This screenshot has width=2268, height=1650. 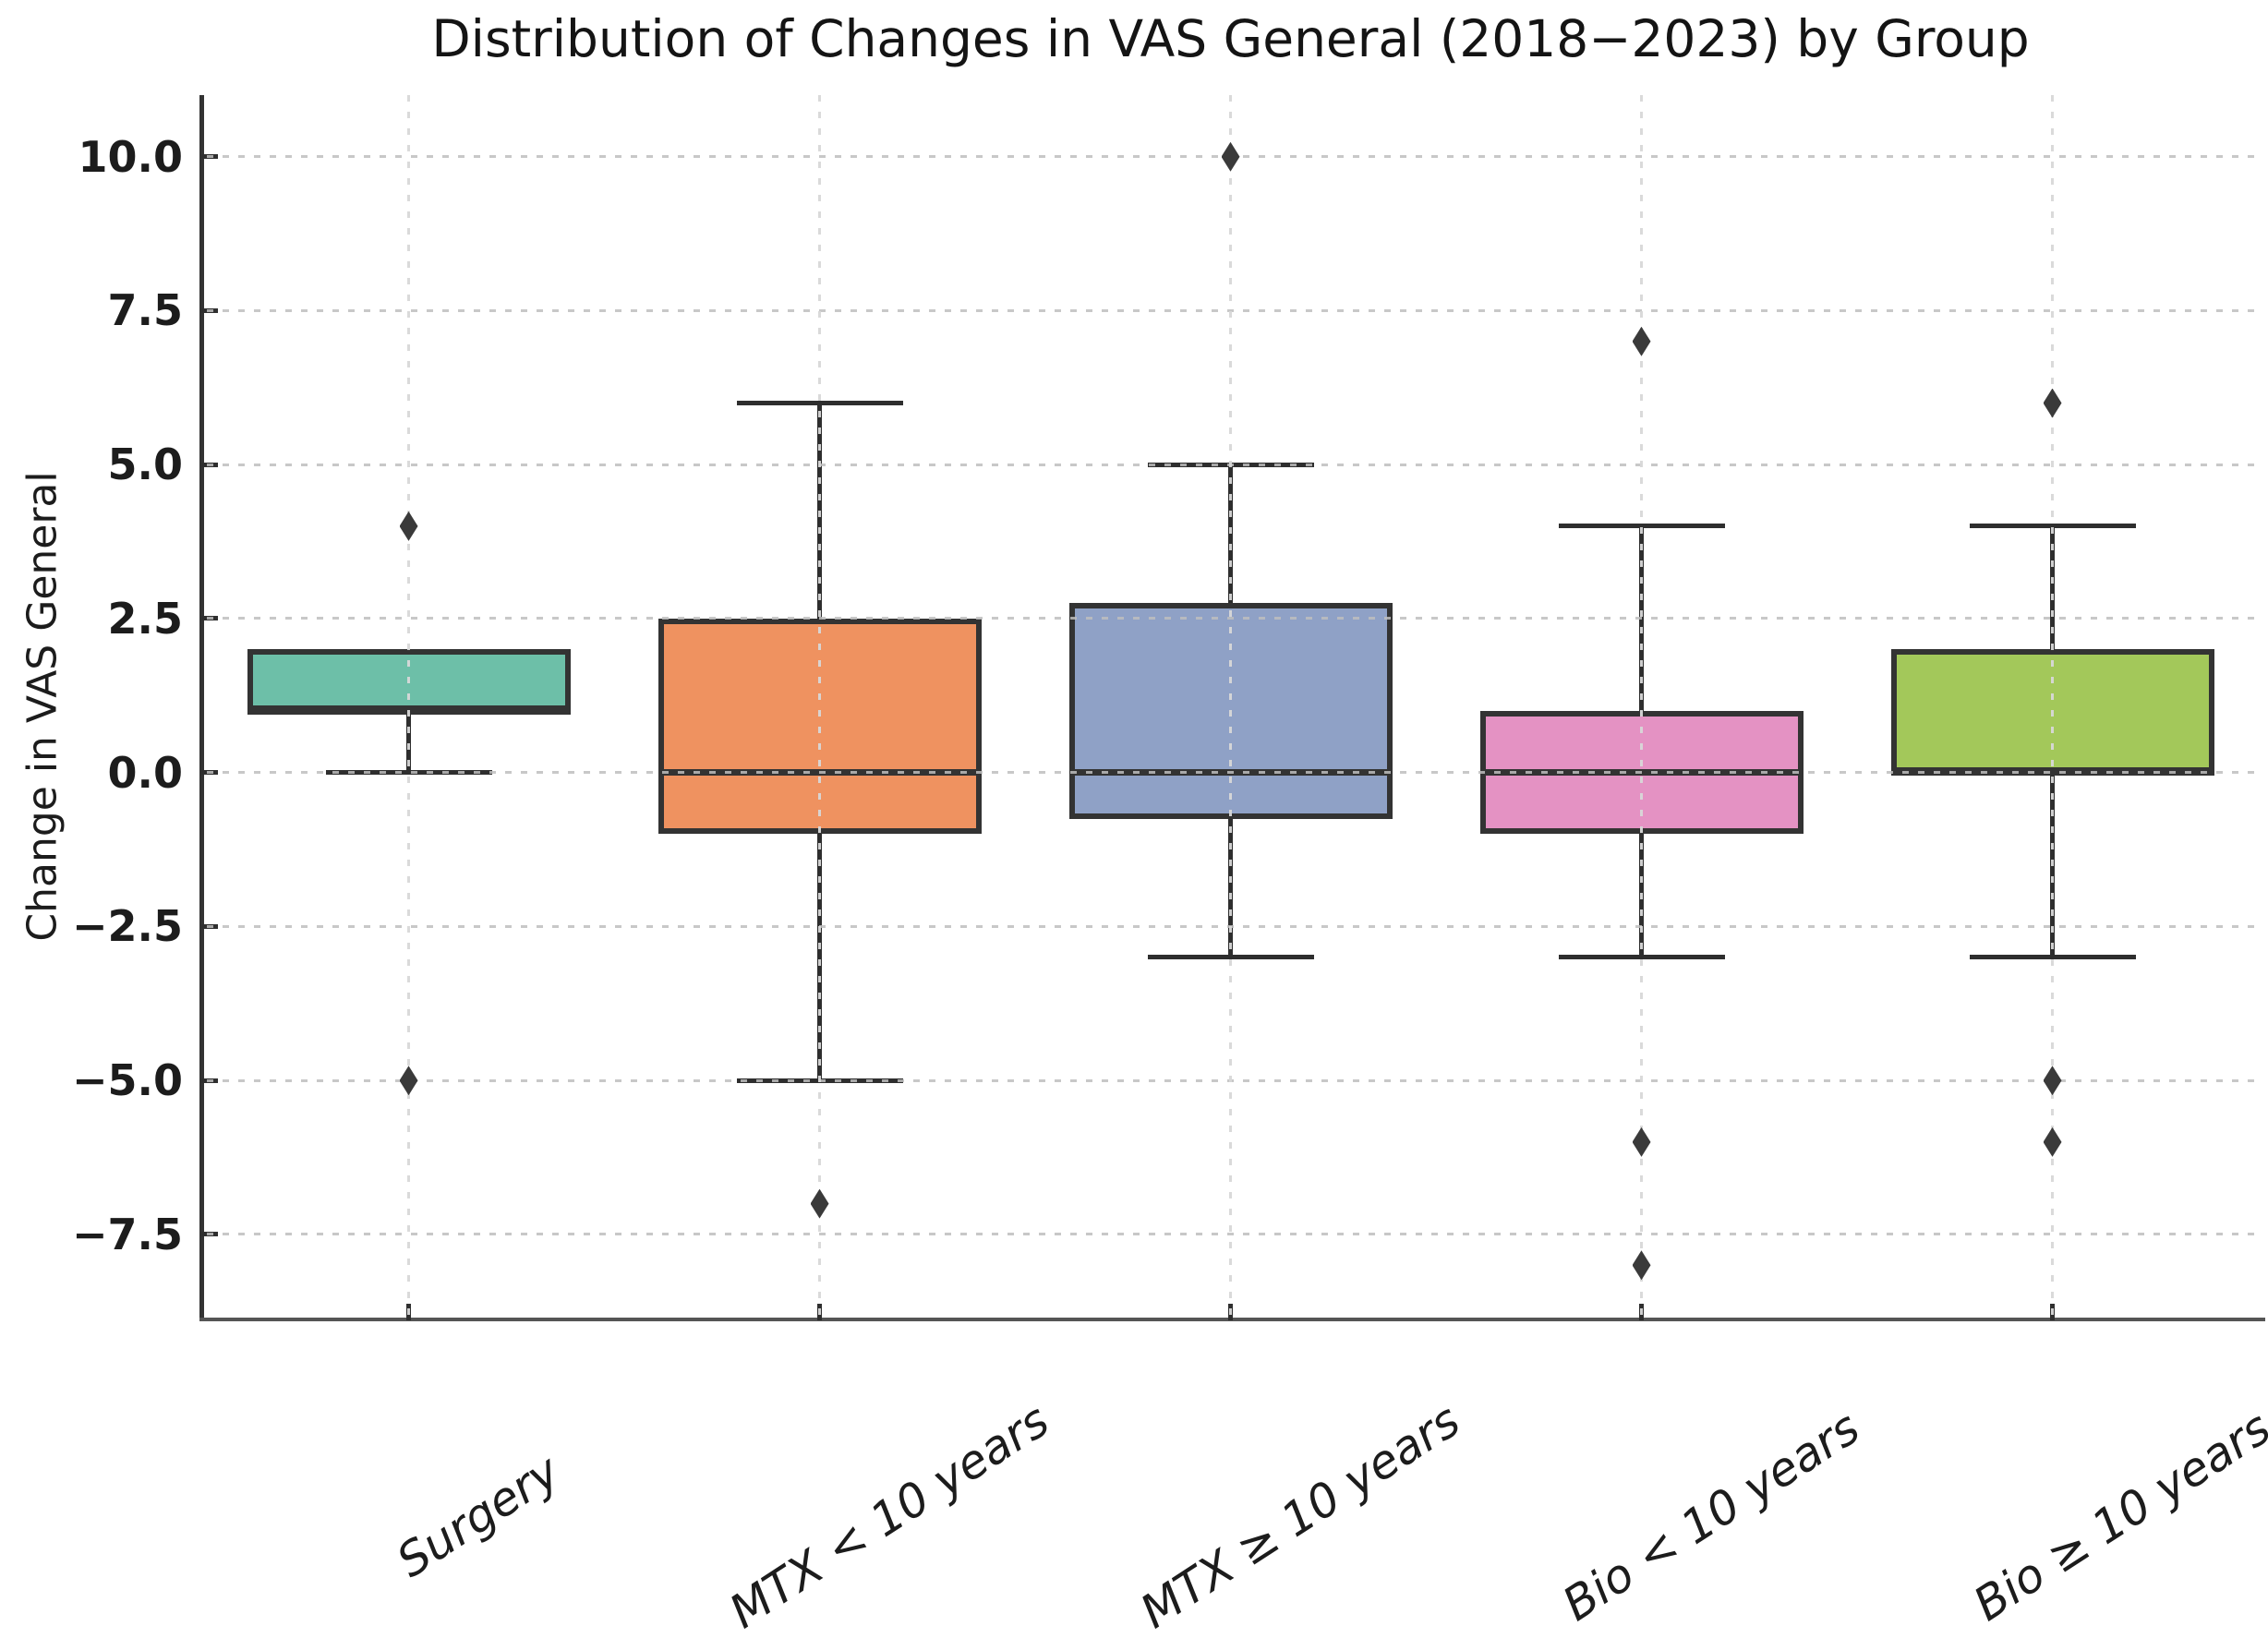 I want to click on x-tick-label-4: Bio < 10 years, so click(x=1710, y=1516).